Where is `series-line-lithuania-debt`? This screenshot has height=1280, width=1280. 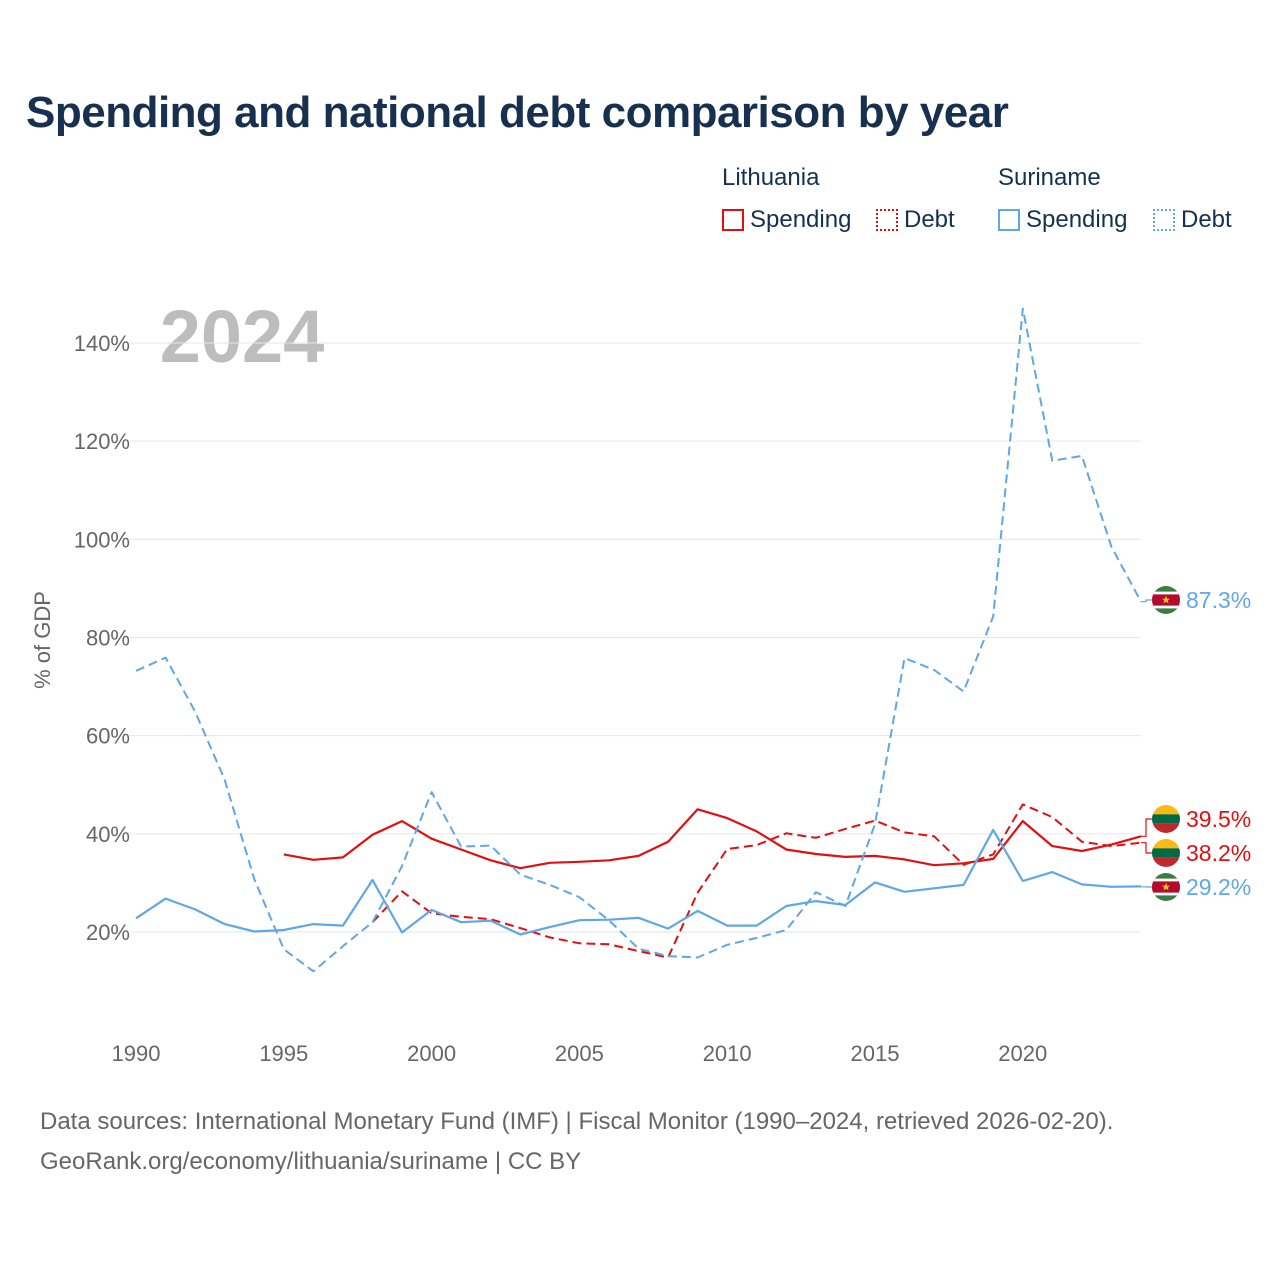 series-line-lithuania-debt is located at coordinates (756, 881).